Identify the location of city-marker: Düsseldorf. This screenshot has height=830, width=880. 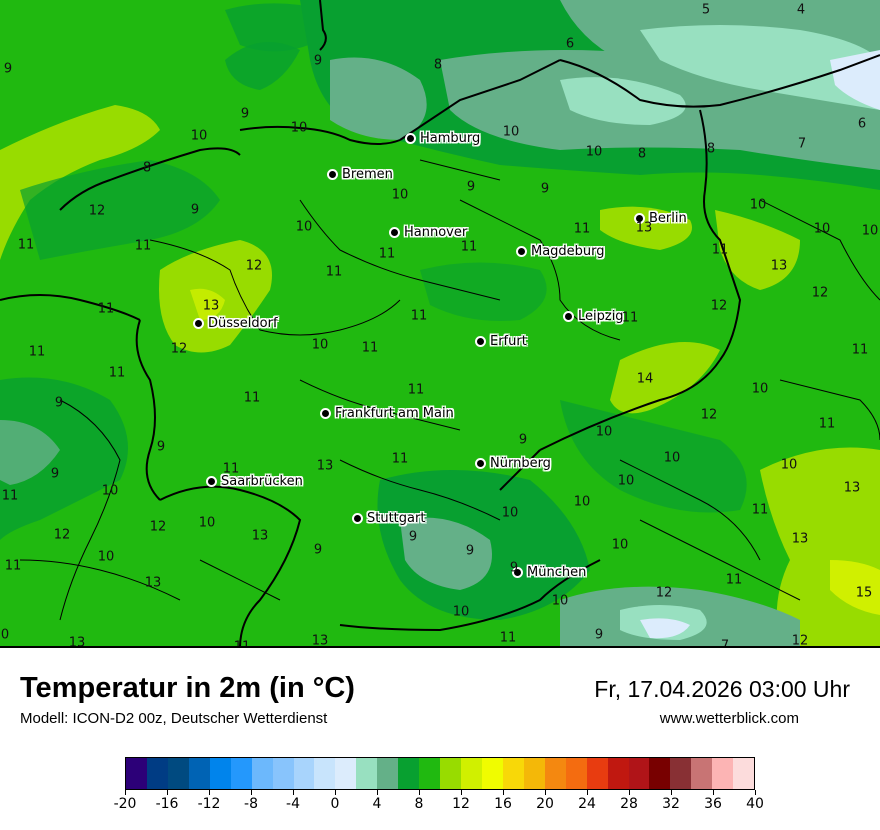
(235, 323).